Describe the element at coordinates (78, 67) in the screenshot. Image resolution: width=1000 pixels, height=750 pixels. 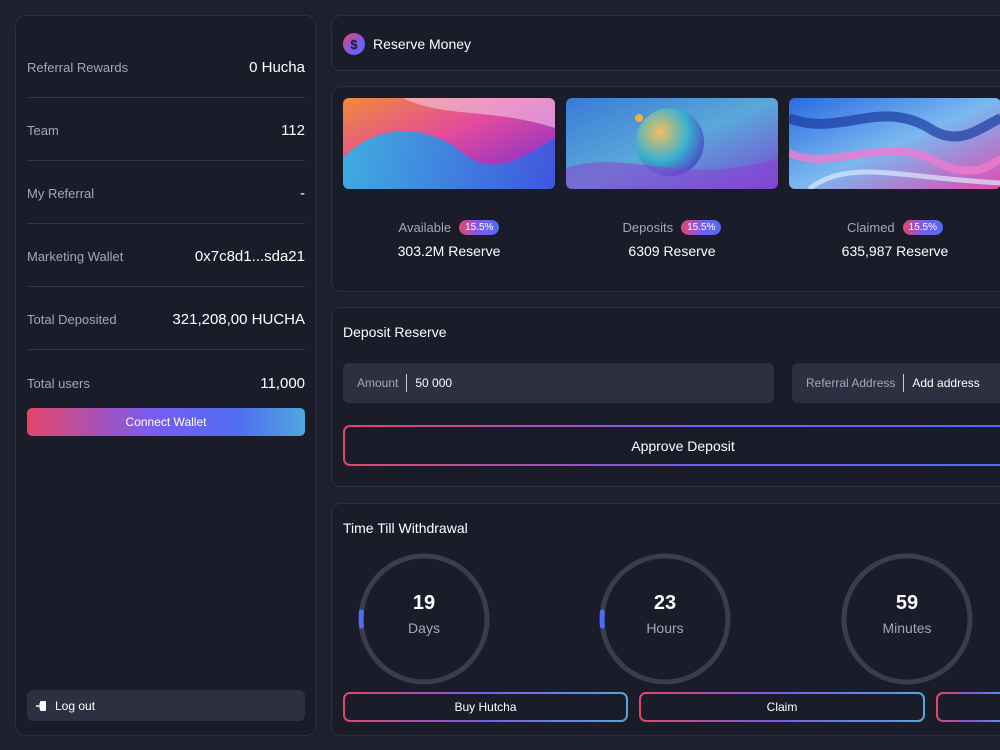
I see `stat-label: Referral Rewards` at that location.